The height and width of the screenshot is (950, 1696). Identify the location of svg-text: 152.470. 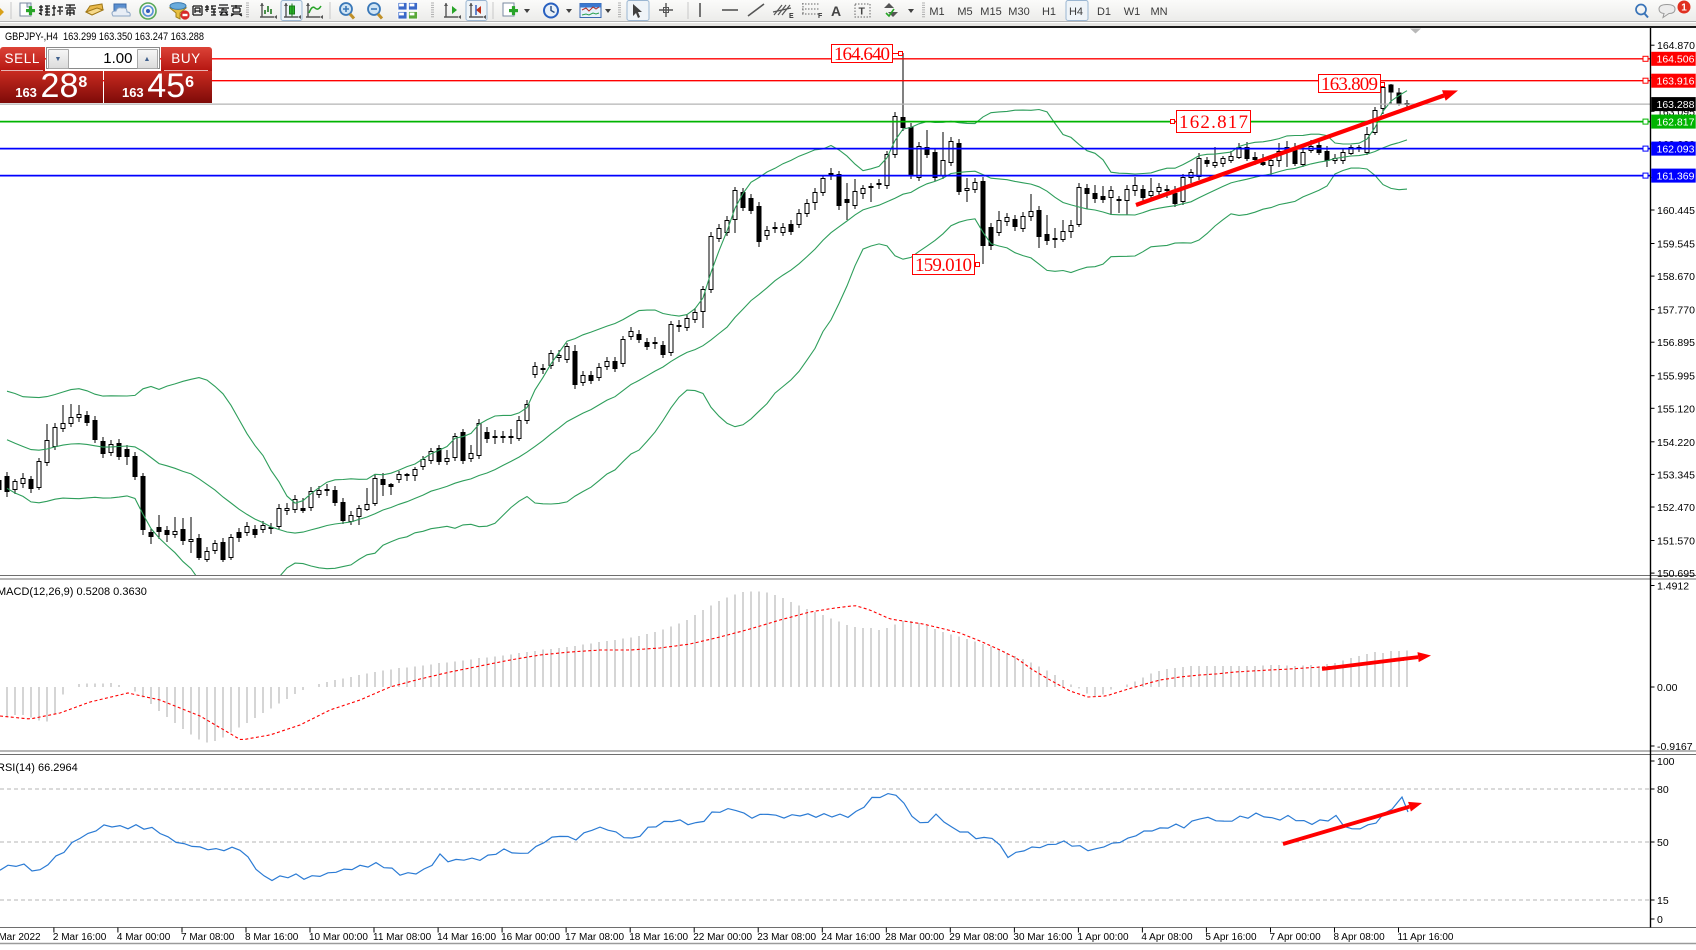
(1676, 508).